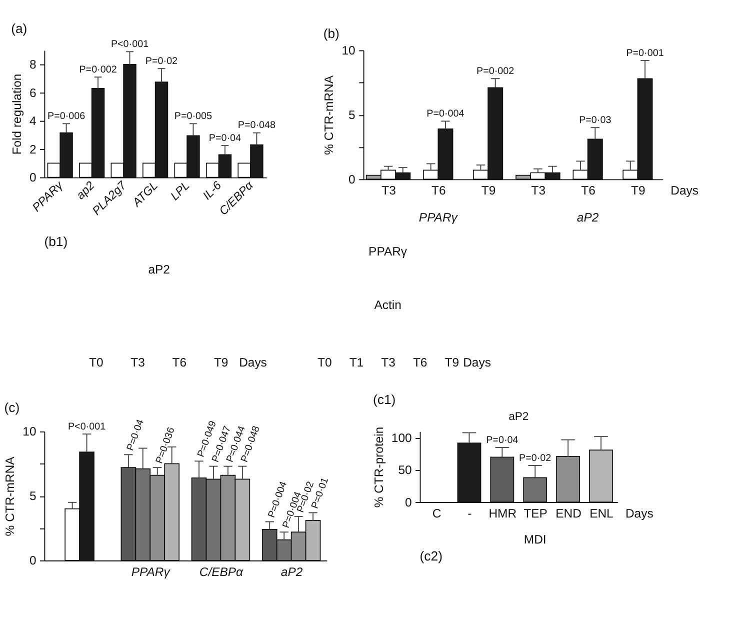  Describe the element at coordinates (66, 116) in the screenshot. I see `data-label: P=0·006` at that location.